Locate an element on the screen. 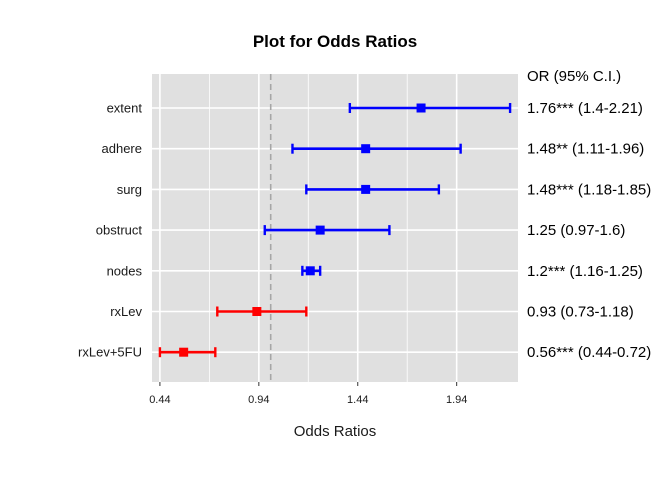 Image resolution: width=672 pixels, height=485 pixels. y-tick-label: adhere is located at coordinates (122, 148).